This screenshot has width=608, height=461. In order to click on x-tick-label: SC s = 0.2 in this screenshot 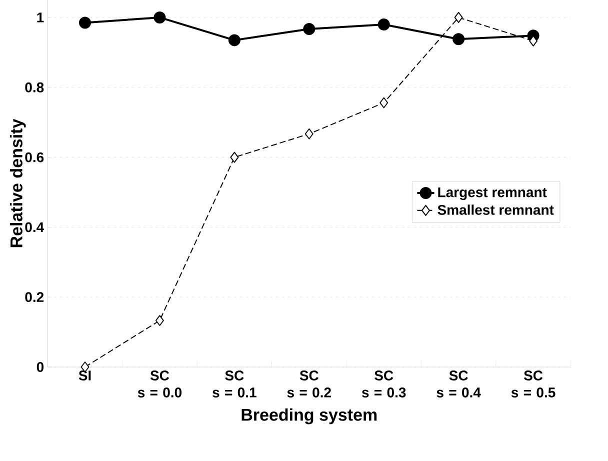, I will do `click(309, 384)`.